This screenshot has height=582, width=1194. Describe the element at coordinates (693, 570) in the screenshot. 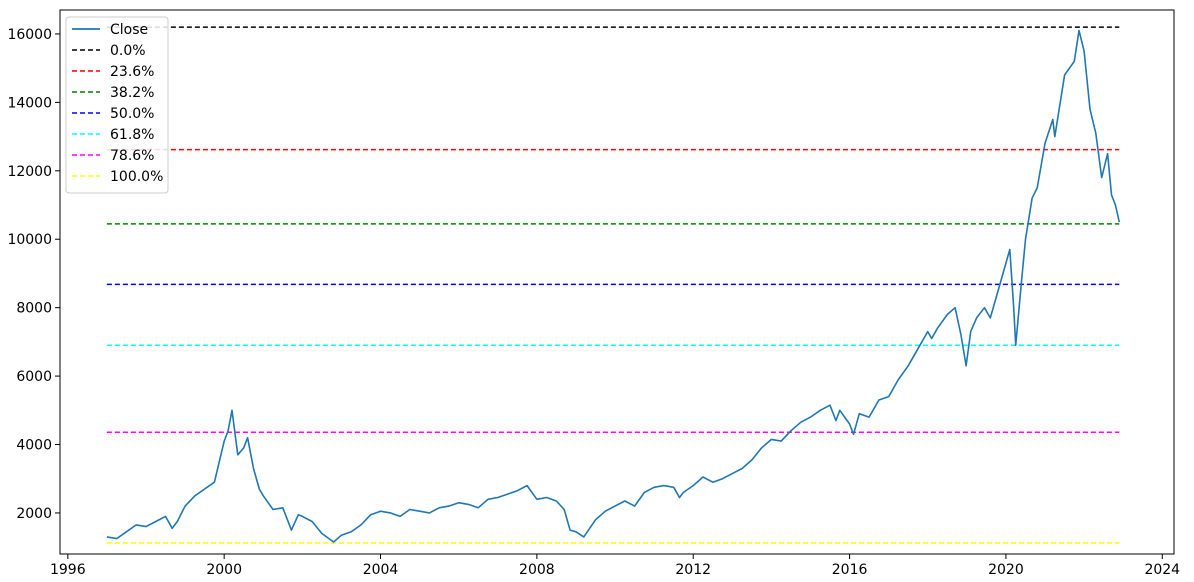

I see `x-tick-label-4: 2012` at that location.